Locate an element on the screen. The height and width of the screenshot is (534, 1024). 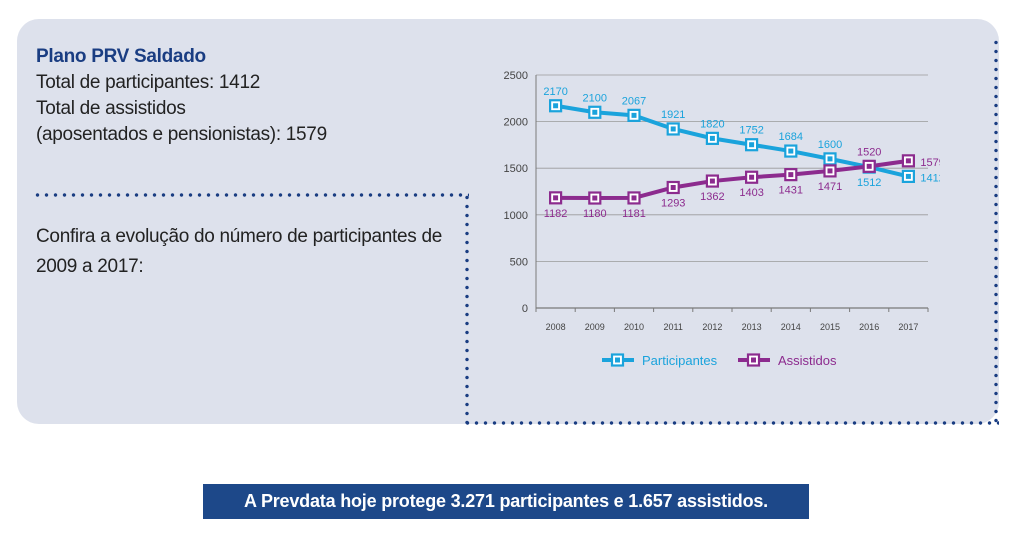
series-line-participantes is located at coordinates (732, 141).